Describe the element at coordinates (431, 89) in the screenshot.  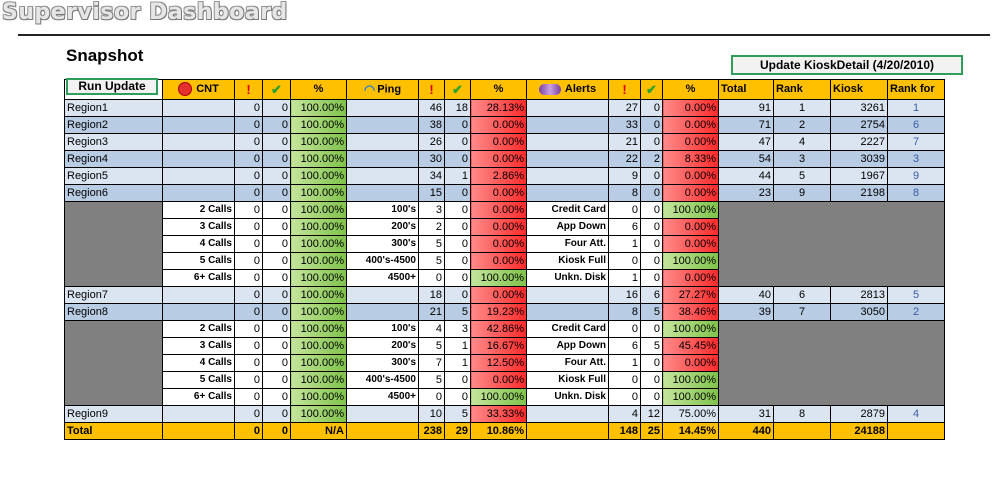
I see `header-ping-bang: !` at that location.